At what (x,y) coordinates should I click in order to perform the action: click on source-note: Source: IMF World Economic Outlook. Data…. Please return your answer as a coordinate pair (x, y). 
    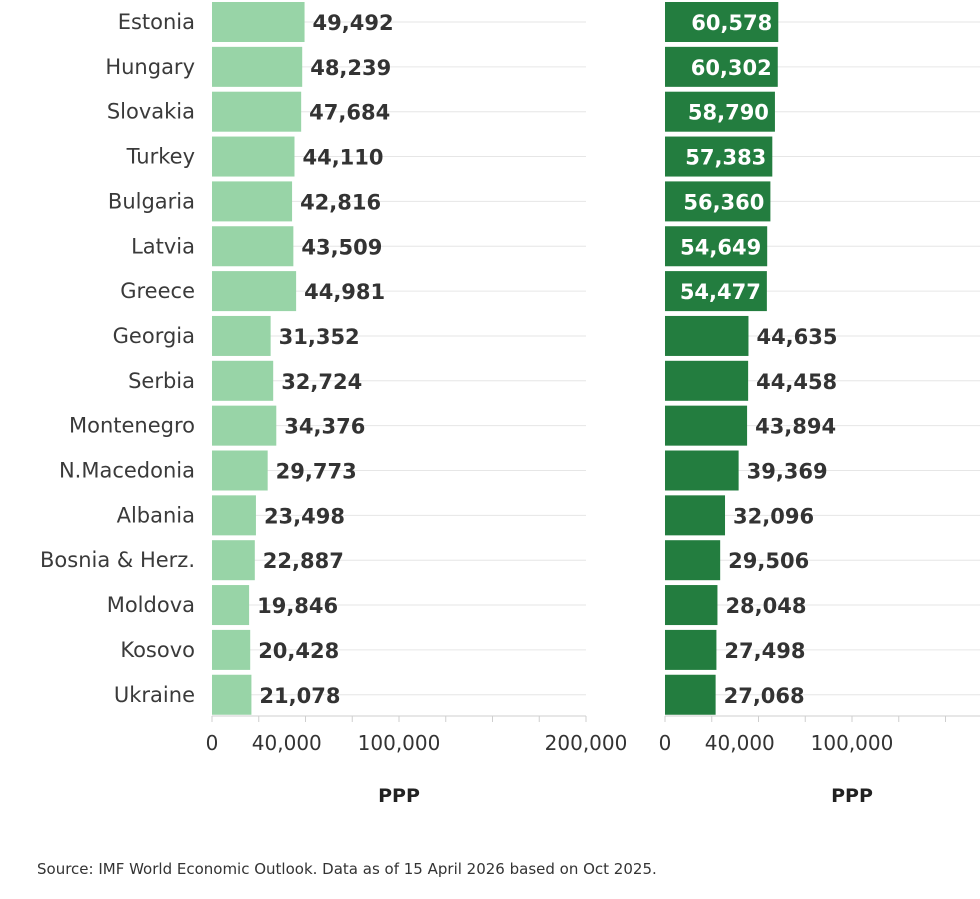
    Looking at the image, I should click on (347, 869).